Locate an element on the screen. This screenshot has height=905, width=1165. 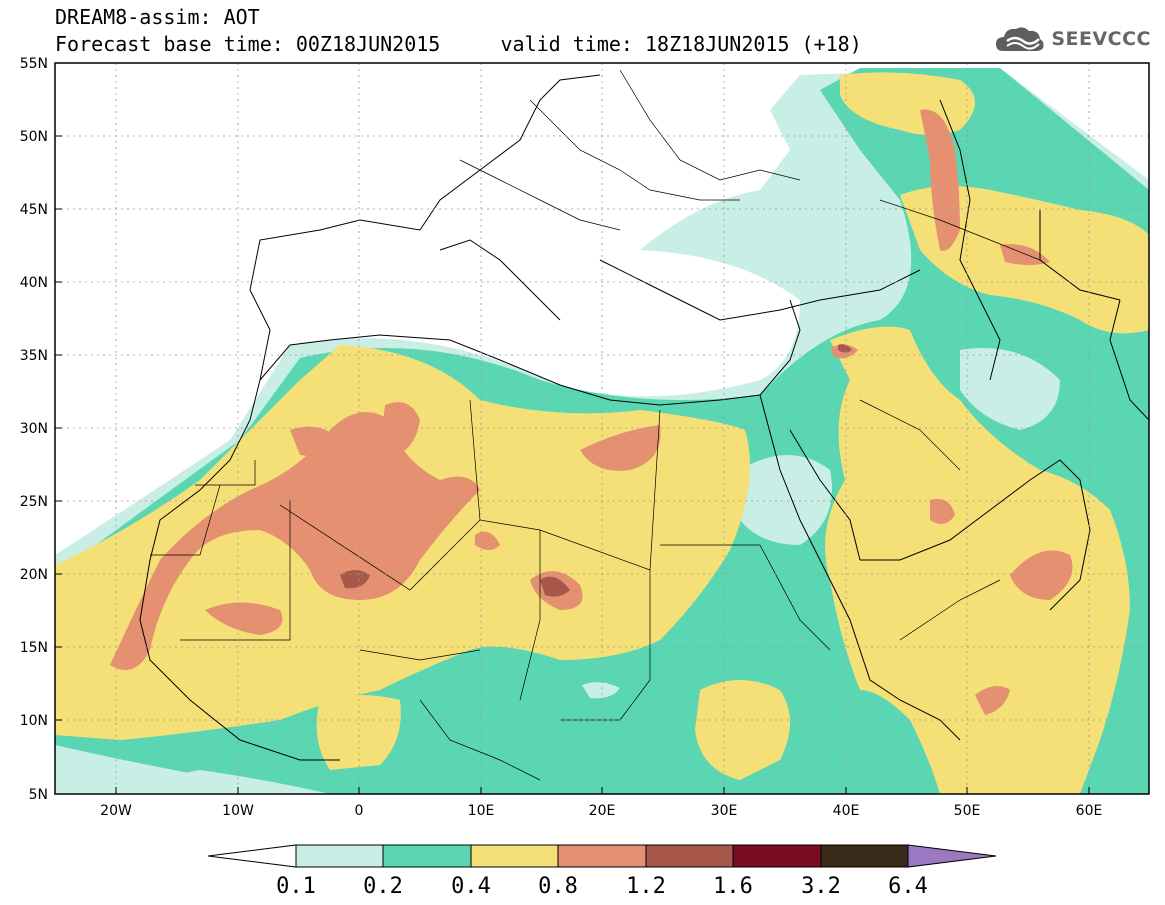
x-axis-labels: 20W 10W 0 10E 20E 30E 40E 50E 60E is located at coordinates (601, 811).